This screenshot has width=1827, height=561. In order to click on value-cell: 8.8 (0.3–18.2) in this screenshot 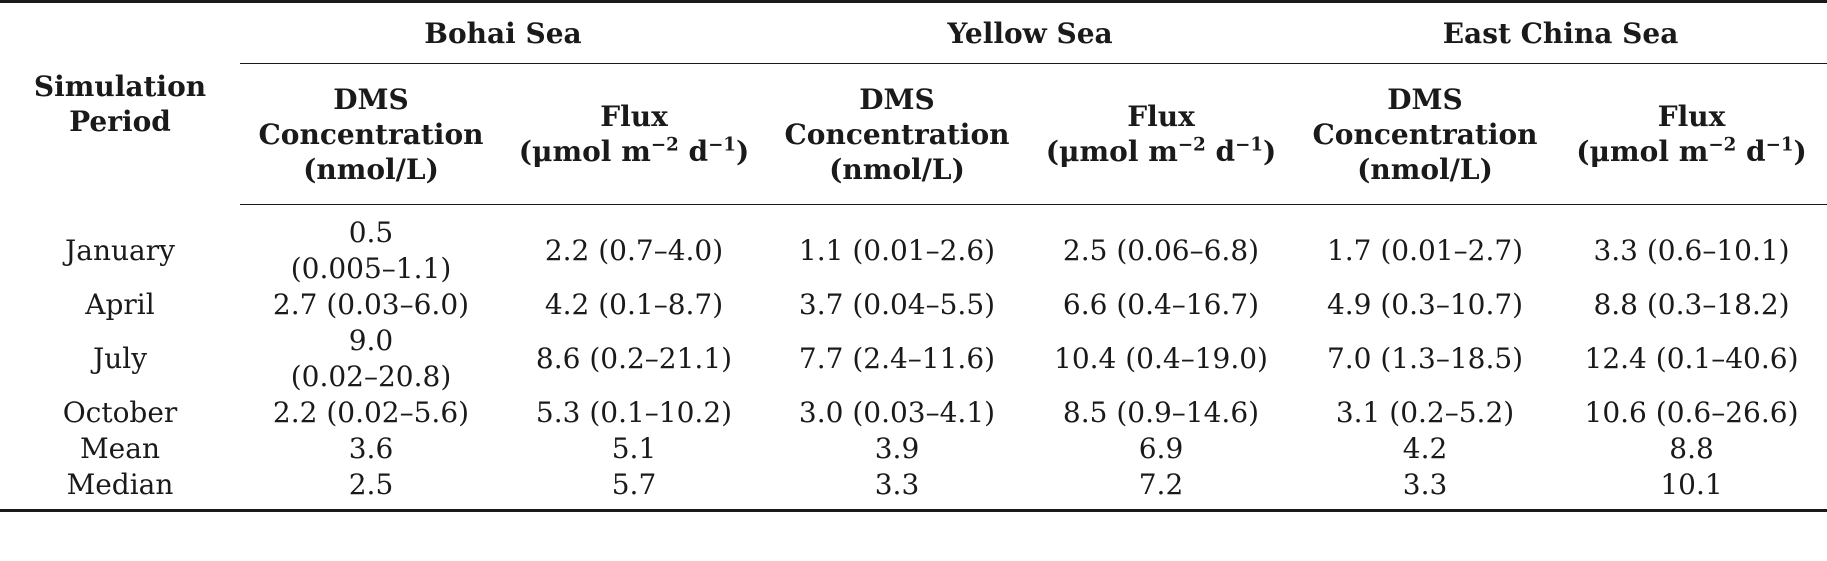, I will do `click(1691, 304)`.